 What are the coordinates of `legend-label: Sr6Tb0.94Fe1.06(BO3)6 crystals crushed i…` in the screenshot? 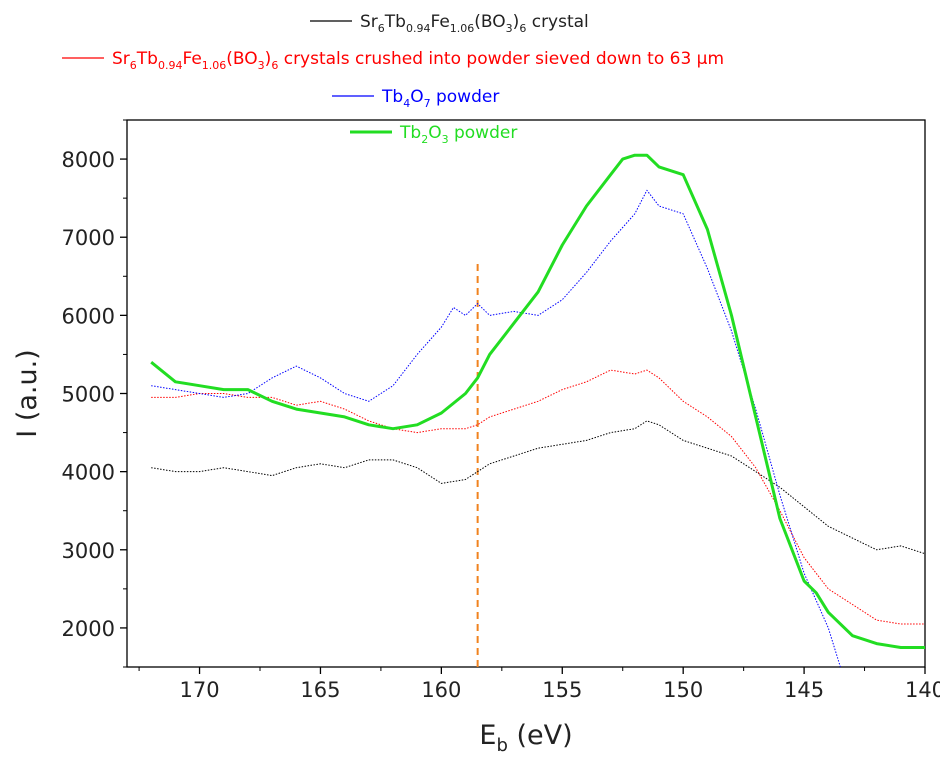 It's located at (418, 60).